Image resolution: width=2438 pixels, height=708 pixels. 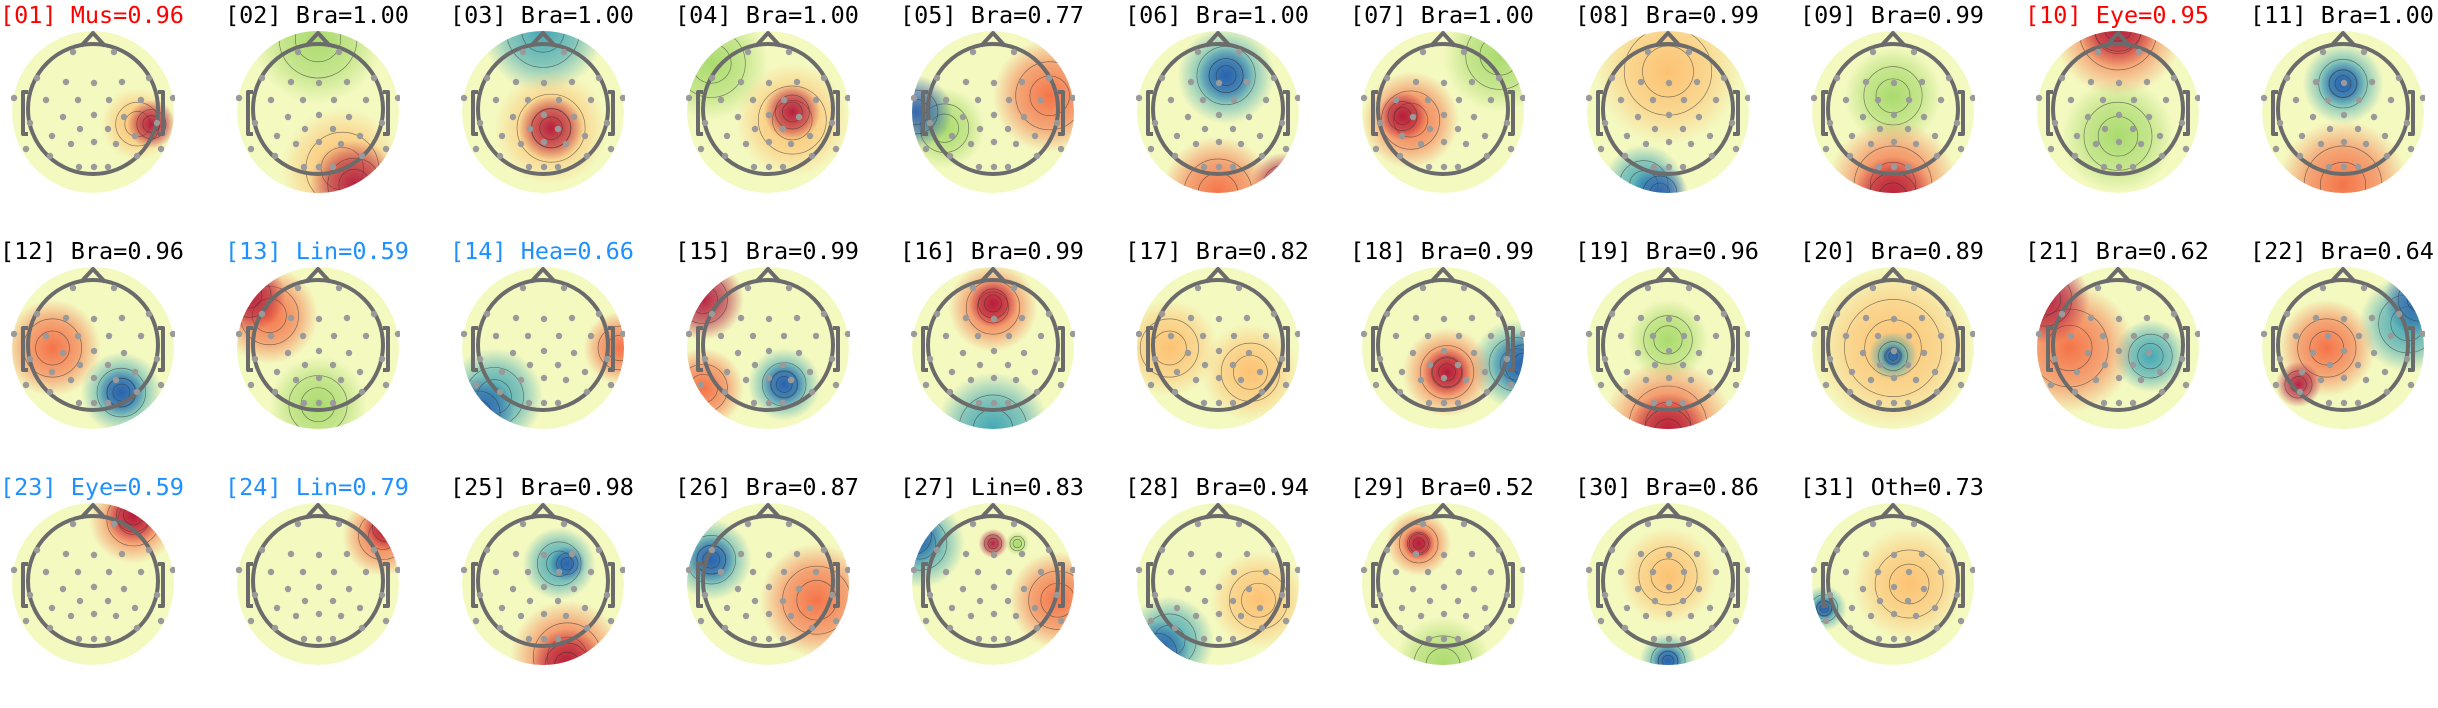 I want to click on component-cell: [21] Bra=0.62, so click(x=2137, y=354).